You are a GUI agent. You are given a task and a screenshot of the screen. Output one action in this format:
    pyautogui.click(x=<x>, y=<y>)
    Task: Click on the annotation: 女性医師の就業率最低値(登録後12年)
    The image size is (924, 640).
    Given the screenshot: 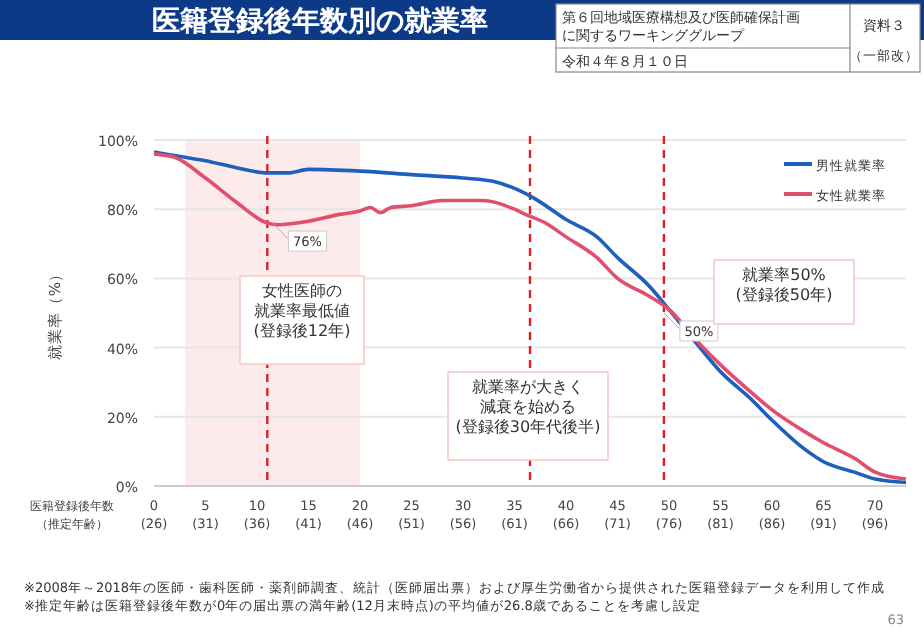 What is the action you would take?
    pyautogui.click(x=302, y=311)
    